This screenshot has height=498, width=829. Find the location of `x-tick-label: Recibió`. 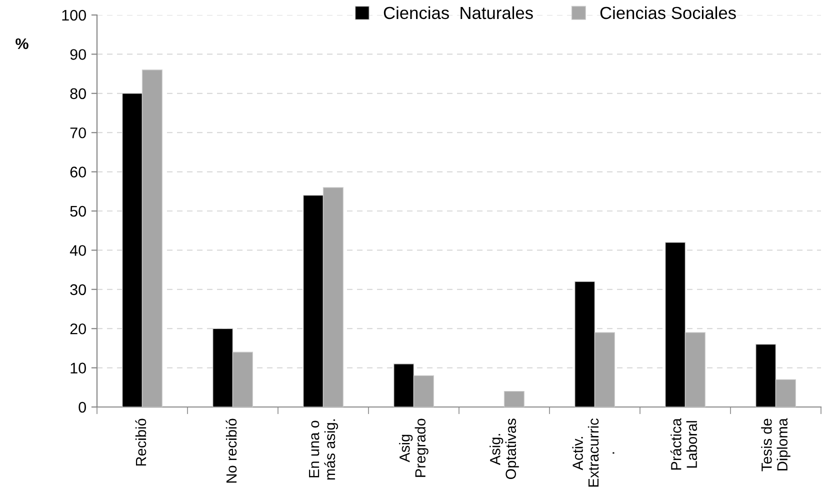

x-tick-label: Recibió is located at coordinates (140, 442).